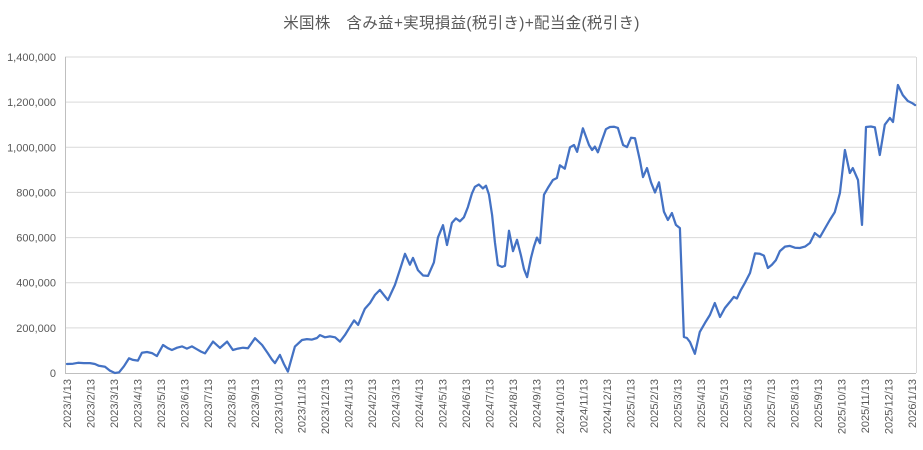  What do you see at coordinates (31, 148) in the screenshot?
I see `y-axis-tick-label: 1,000,000` at bounding box center [31, 148].